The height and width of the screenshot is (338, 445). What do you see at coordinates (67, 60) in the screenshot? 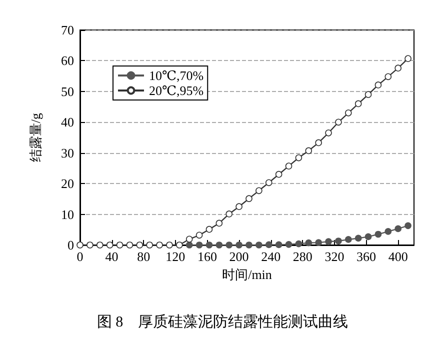
I see `y-tick-label: 60` at bounding box center [67, 60].